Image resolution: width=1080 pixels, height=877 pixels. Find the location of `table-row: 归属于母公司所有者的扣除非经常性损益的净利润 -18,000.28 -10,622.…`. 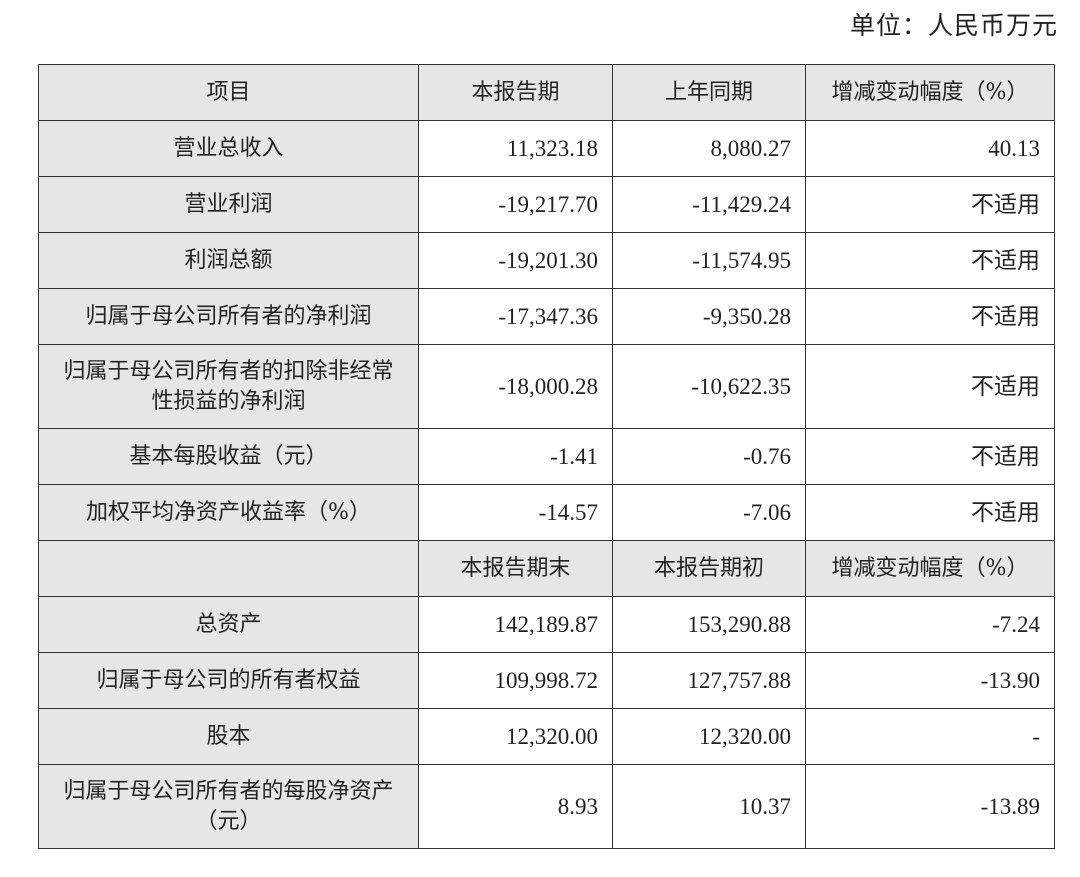

table-row: 归属于母公司所有者的扣除非经常性损益的净利润 -18,000.28 -10,622.… is located at coordinates (546, 386).